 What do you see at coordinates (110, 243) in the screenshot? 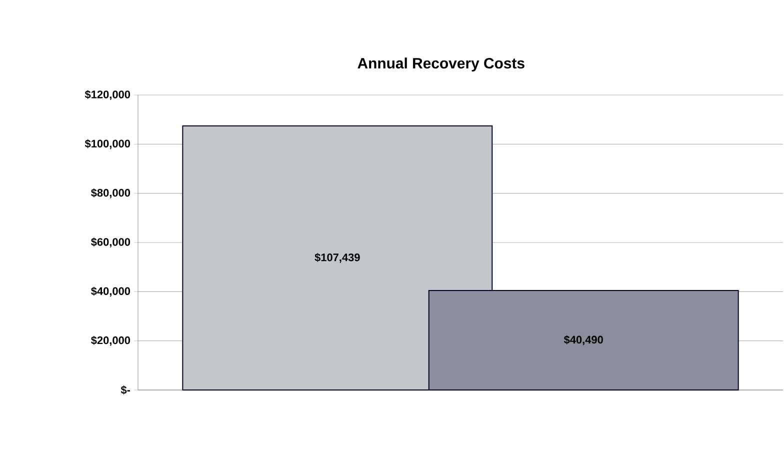
I see `y-tick-label: $60,000` at bounding box center [110, 243].